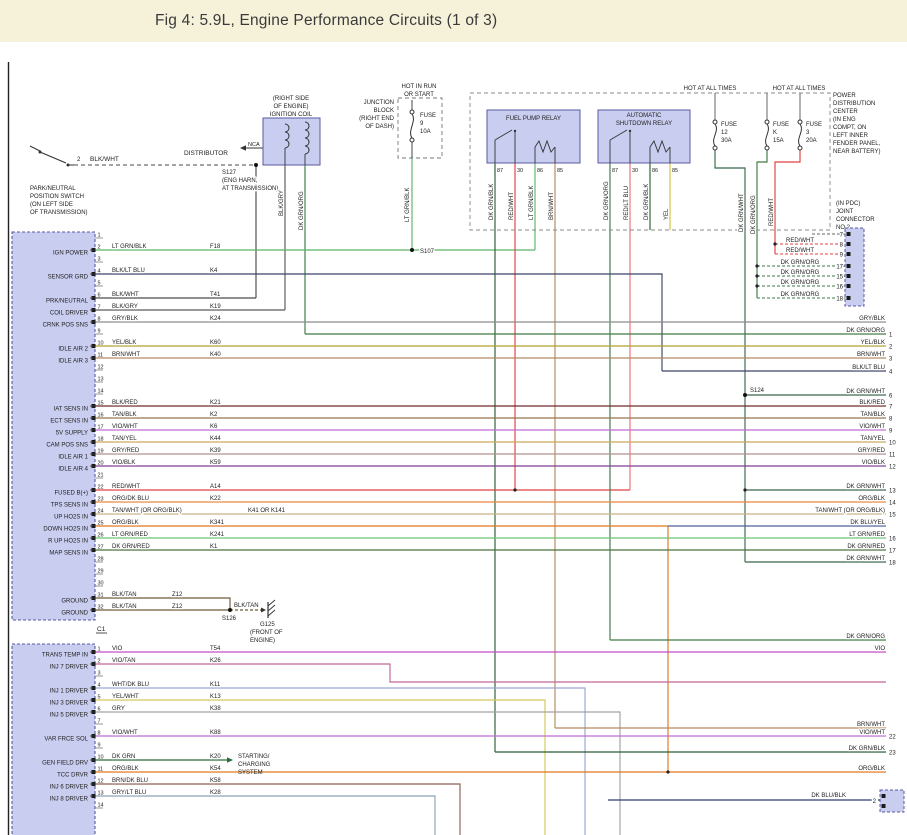 Image resolution: width=907 pixels, height=835 pixels. I want to click on pin-number: 13, so click(892, 491).